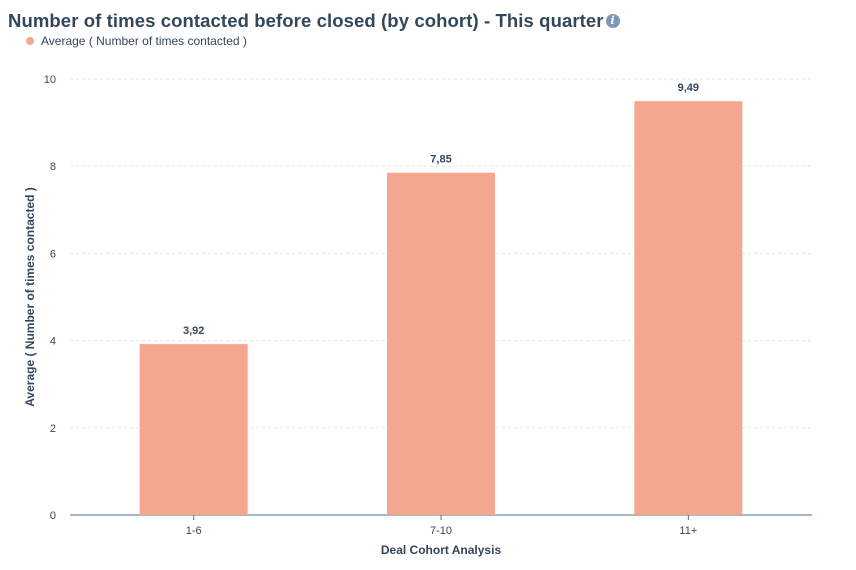  Describe the element at coordinates (144, 41) in the screenshot. I see `legend-label: Average ( Number of times contacted )` at that location.